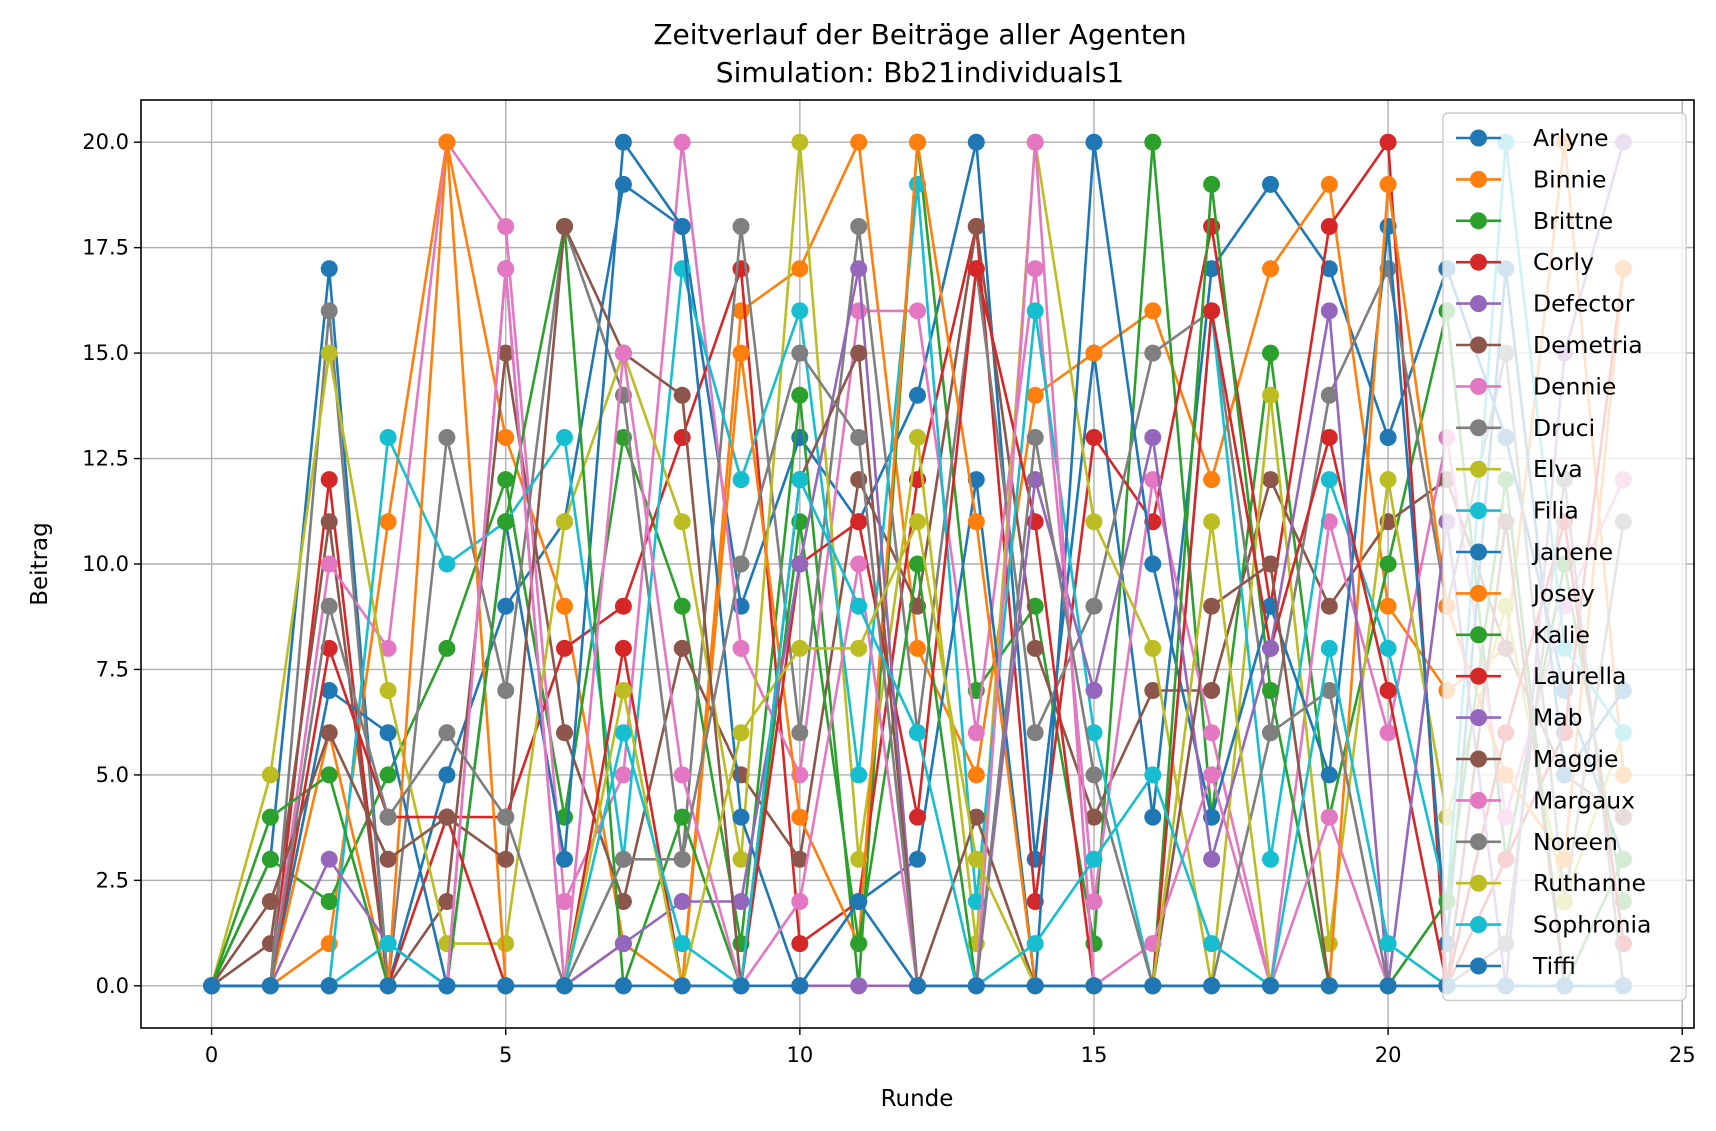 This screenshot has height=1131, width=1716. I want to click on legend-entry: Druci, so click(1525, 428).